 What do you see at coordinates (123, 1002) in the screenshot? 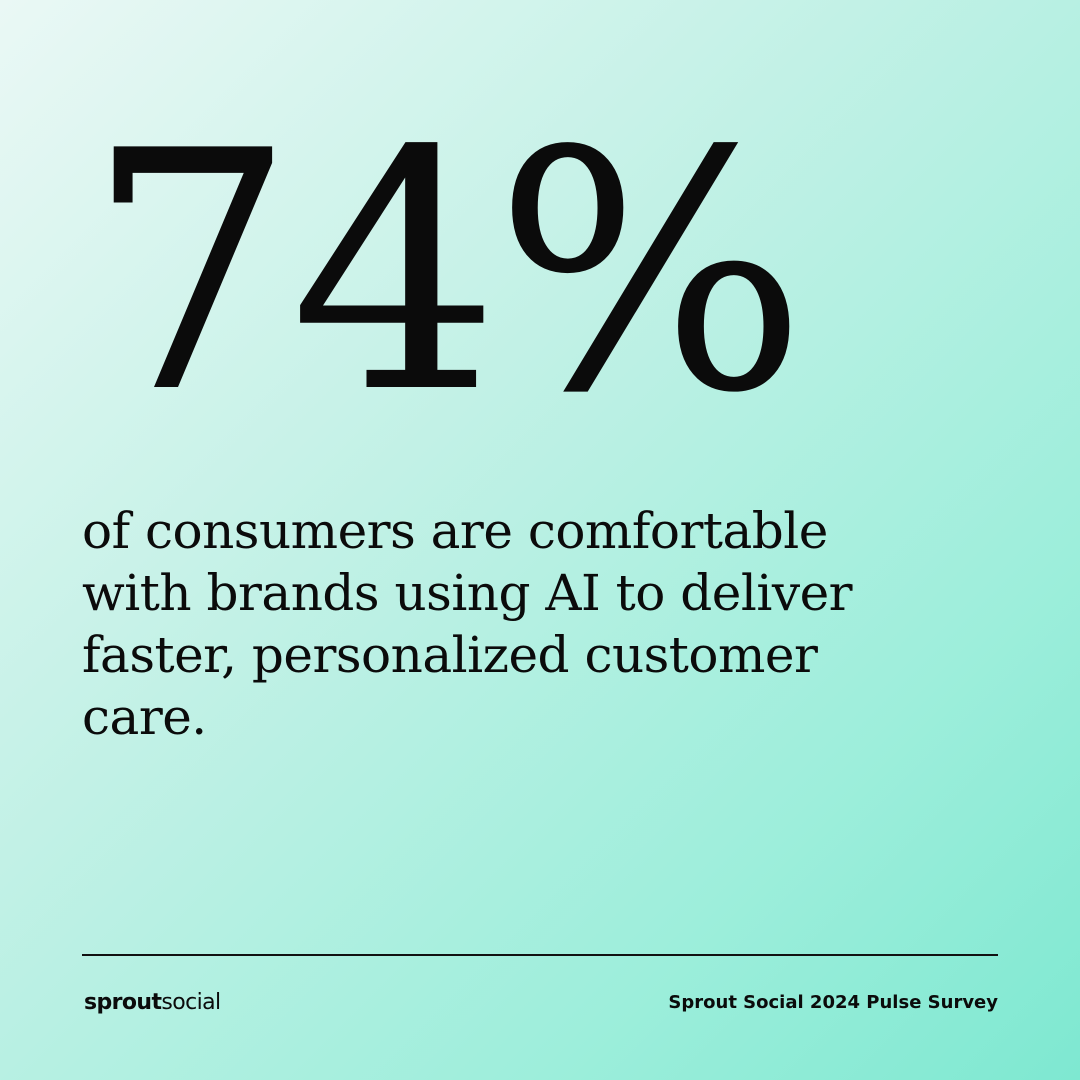
I see `logo-bold: sprout` at bounding box center [123, 1002].